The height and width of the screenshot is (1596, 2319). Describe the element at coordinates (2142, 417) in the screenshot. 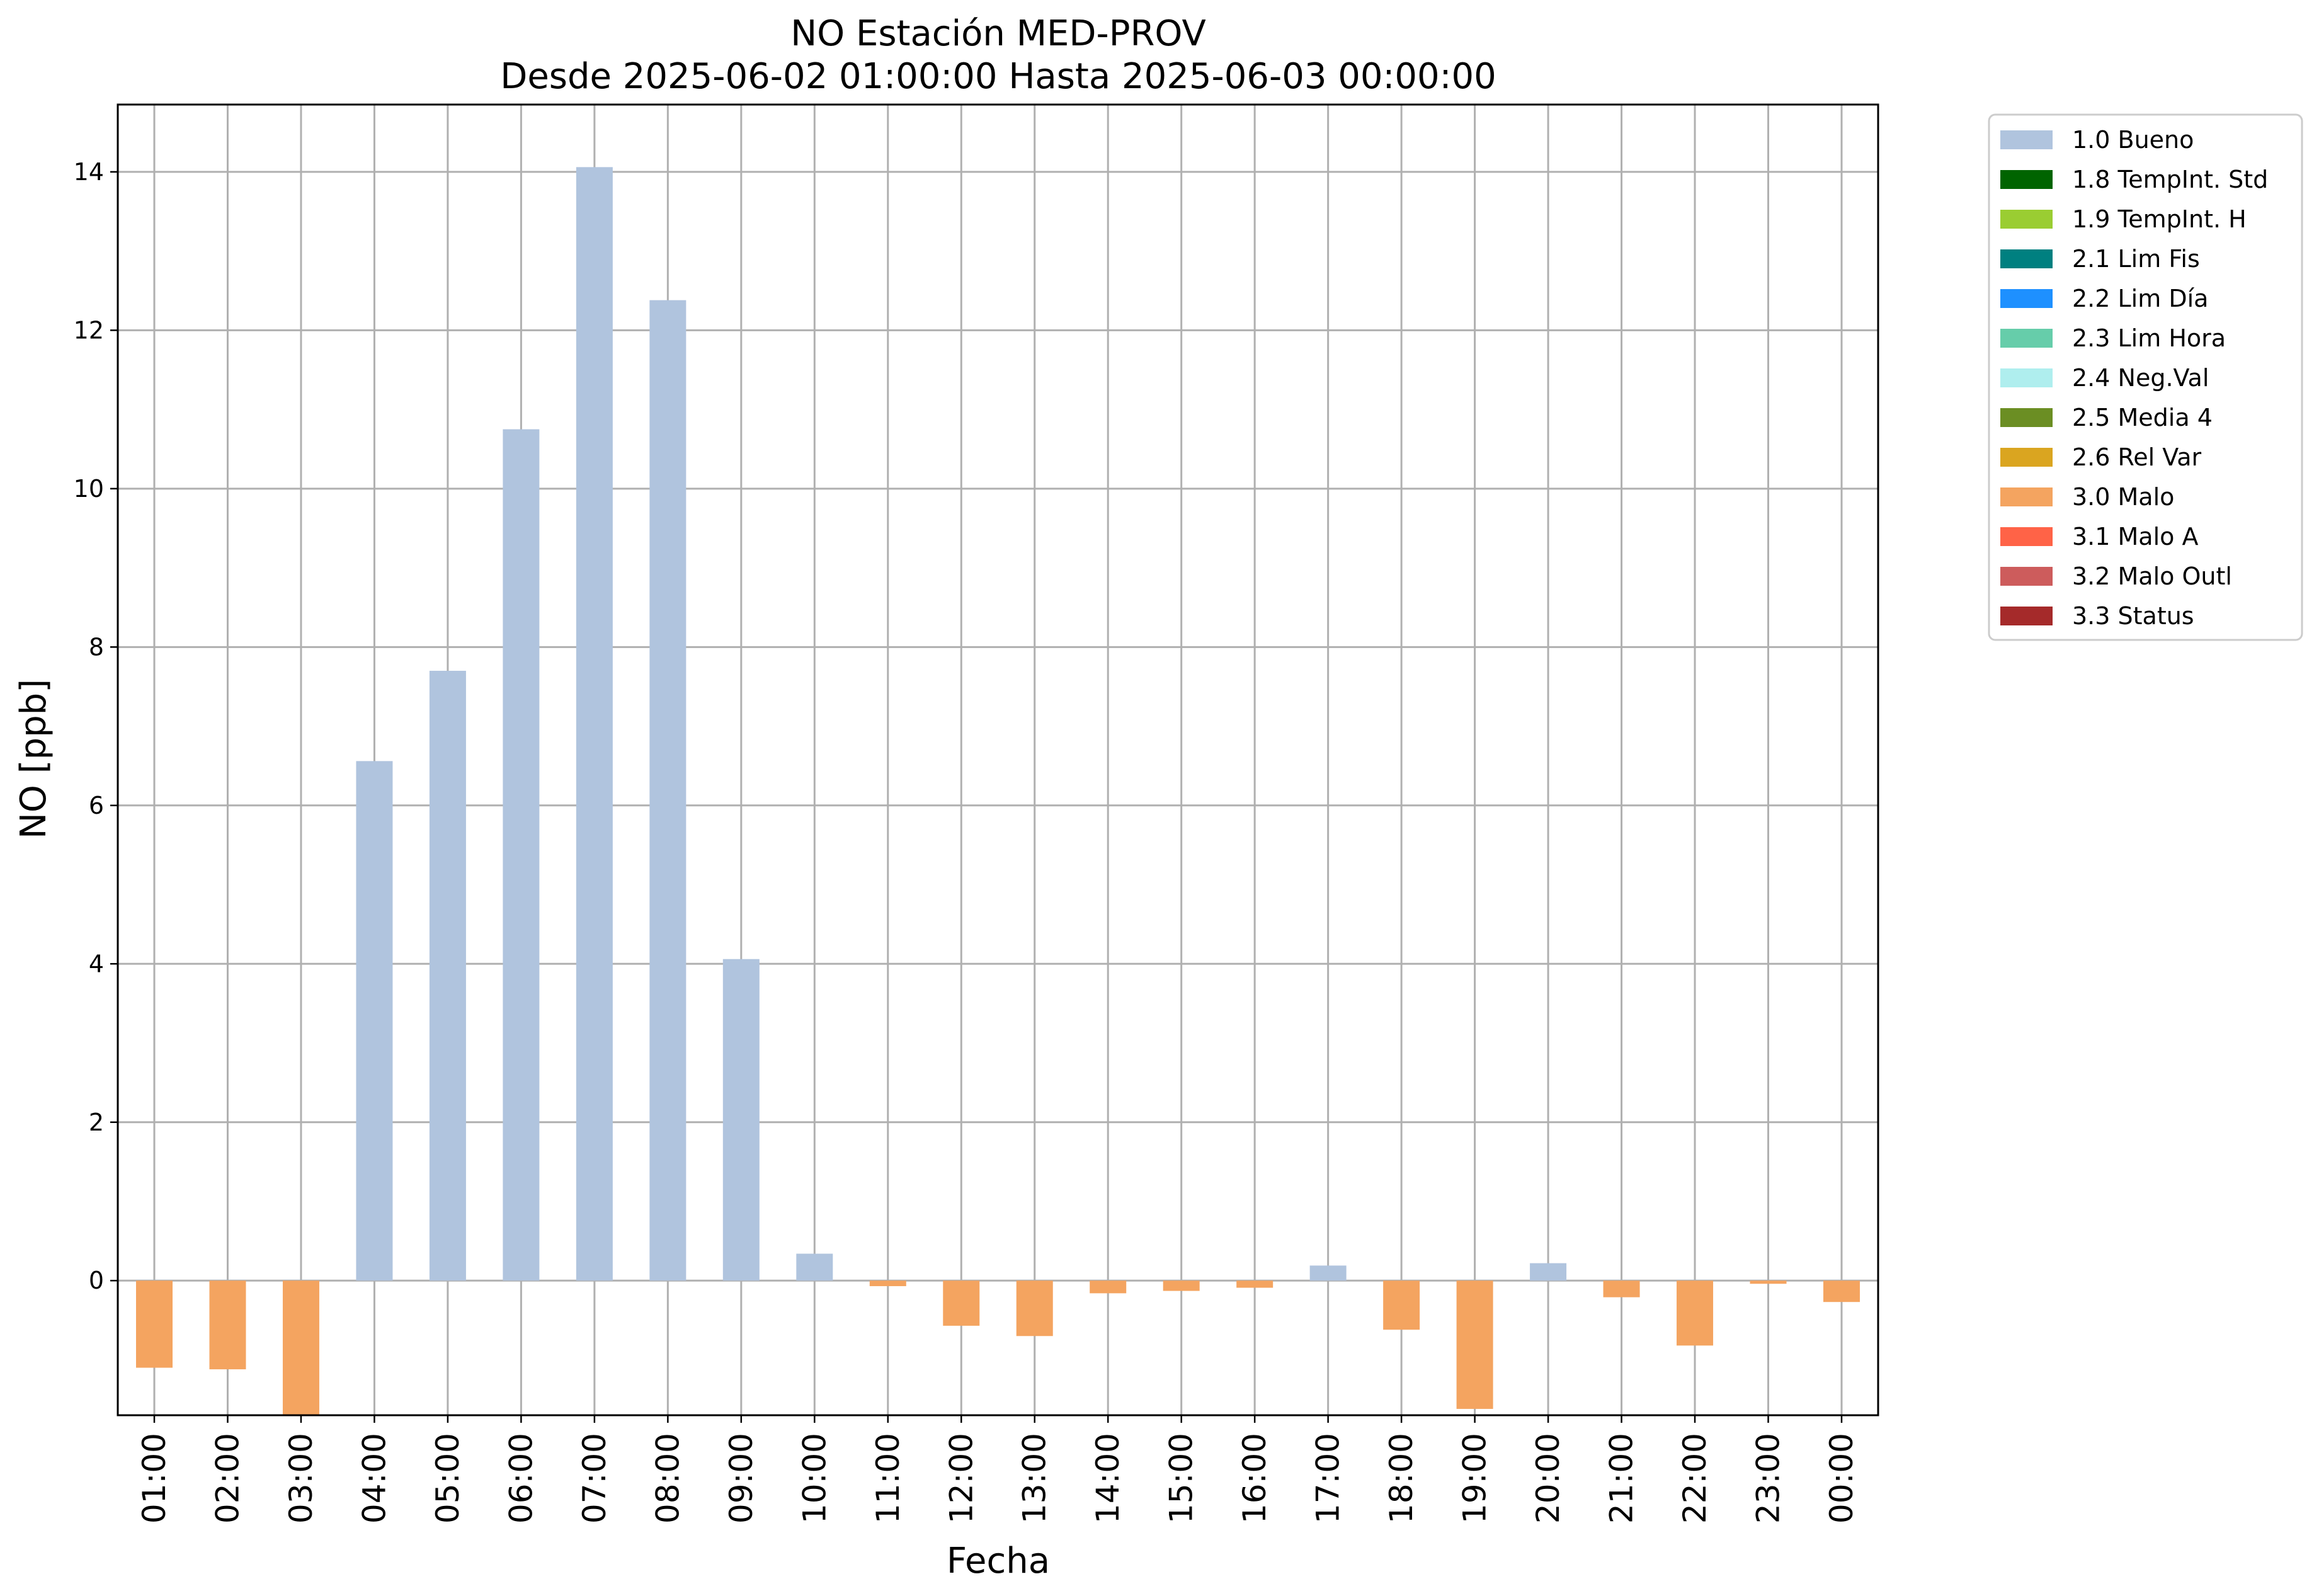

I see `legend-label: 2.5 Media 4` at that location.